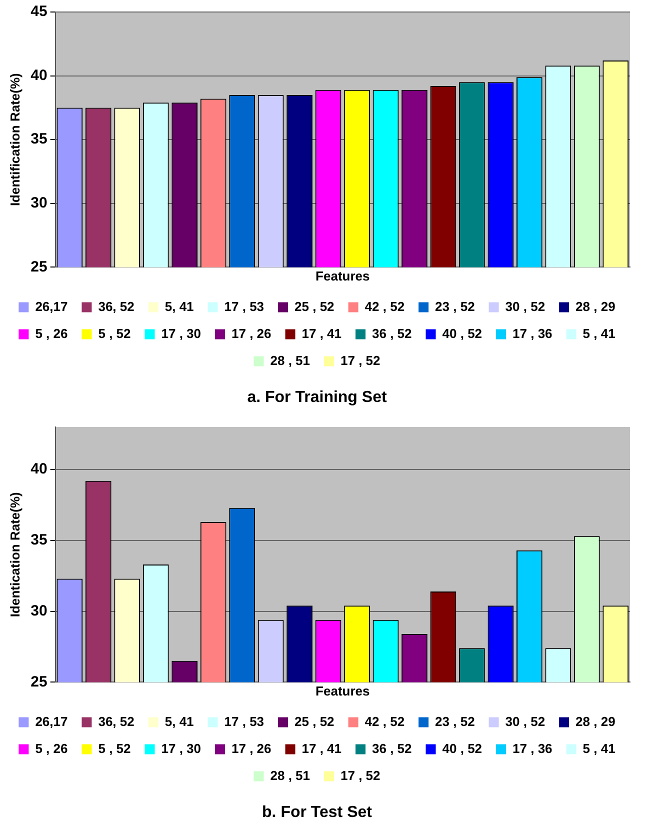 Image resolution: width=654 pixels, height=834 pixels. What do you see at coordinates (317, 812) in the screenshot?
I see `text: b. For Test Set` at bounding box center [317, 812].